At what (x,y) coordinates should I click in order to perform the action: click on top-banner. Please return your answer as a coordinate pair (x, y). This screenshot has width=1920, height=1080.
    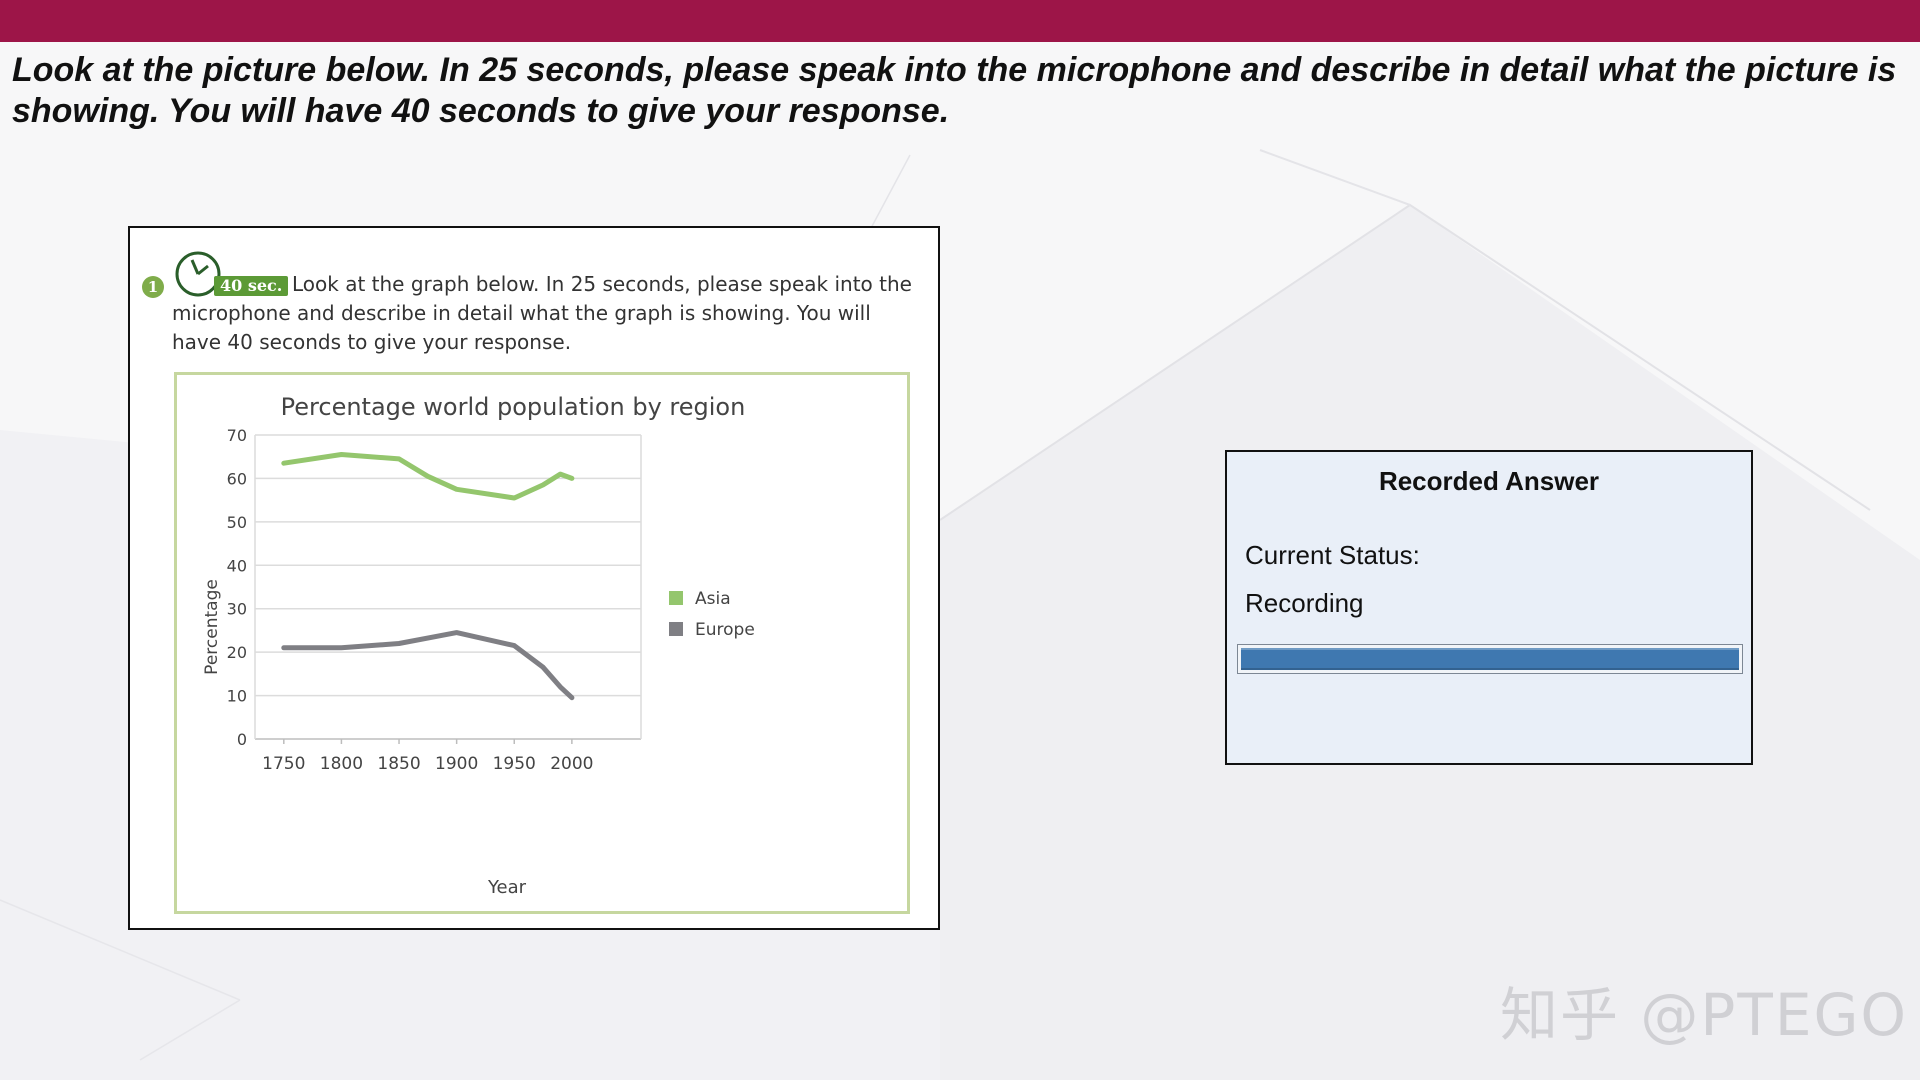
    Looking at the image, I should click on (960, 21).